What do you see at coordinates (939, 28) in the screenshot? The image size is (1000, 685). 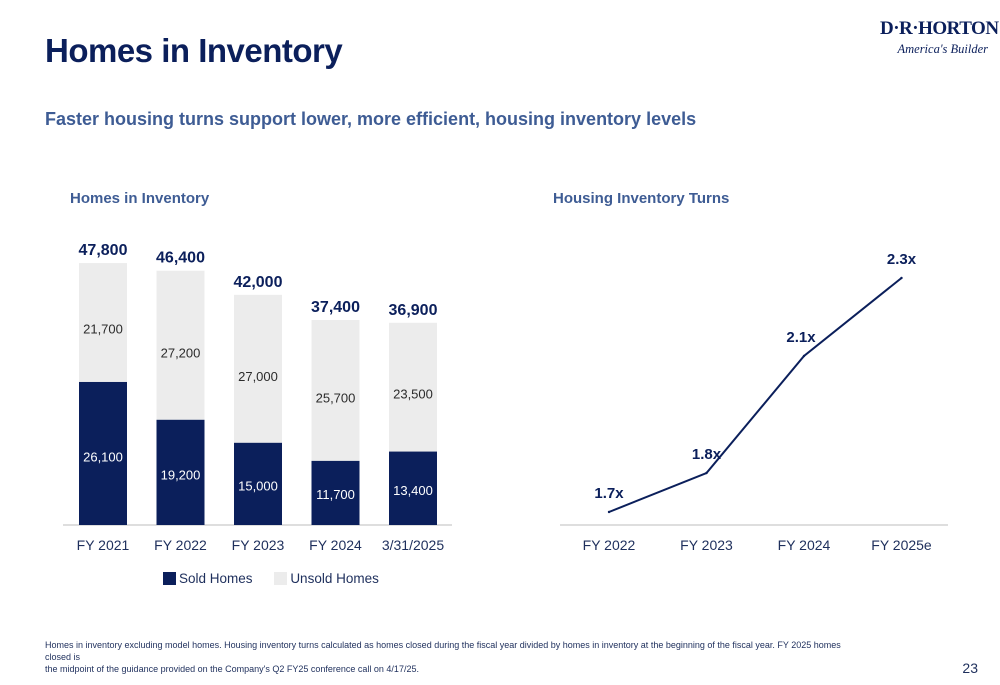 I see `logo-brand: D·R·HORTON` at bounding box center [939, 28].